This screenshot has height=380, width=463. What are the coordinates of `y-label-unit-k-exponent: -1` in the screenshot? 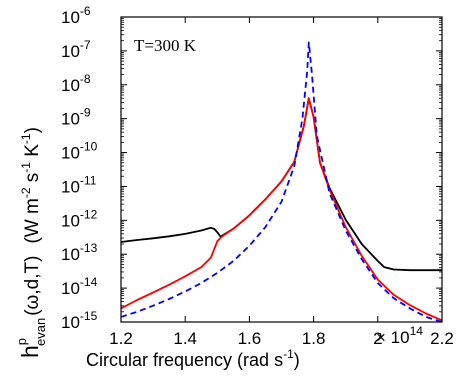 It's located at (26, 138).